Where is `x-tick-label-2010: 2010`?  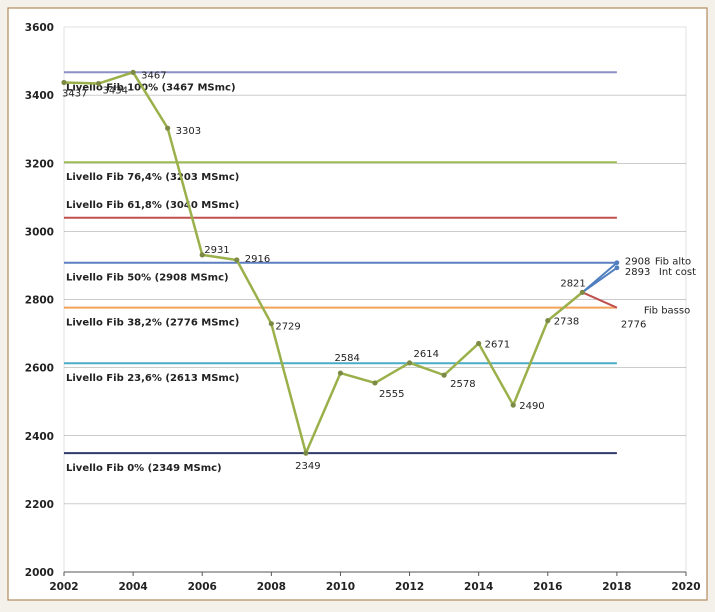 x-tick-label-2010: 2010 is located at coordinates (340, 587).